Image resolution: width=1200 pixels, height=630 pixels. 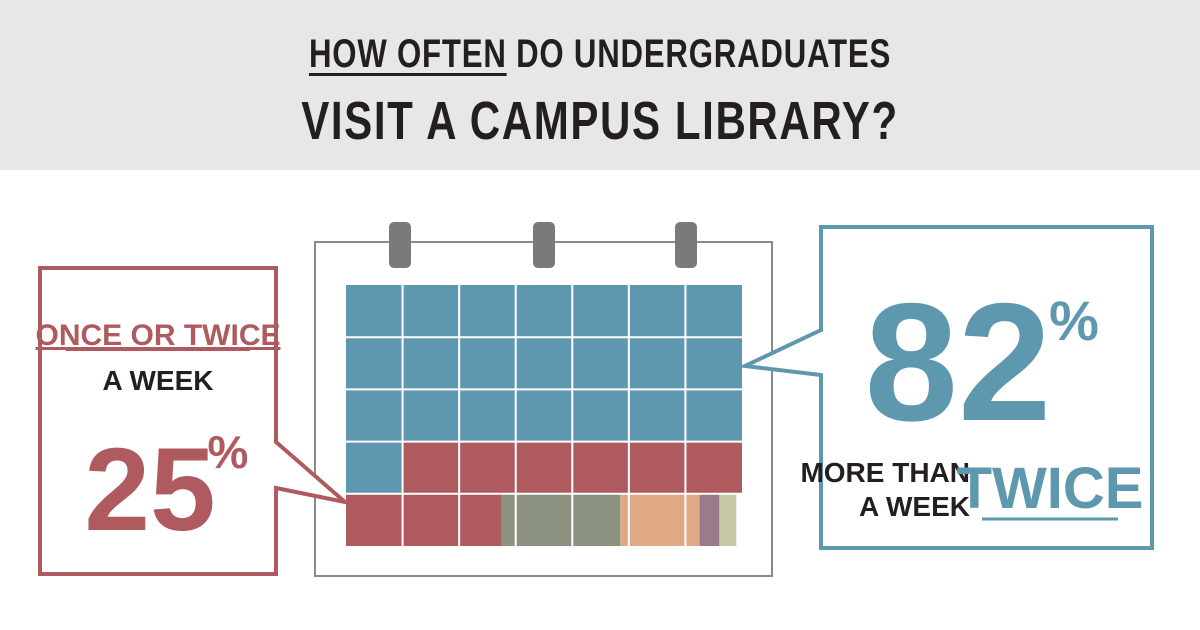 What do you see at coordinates (149, 490) in the screenshot?
I see `left-callout-value: 25` at bounding box center [149, 490].